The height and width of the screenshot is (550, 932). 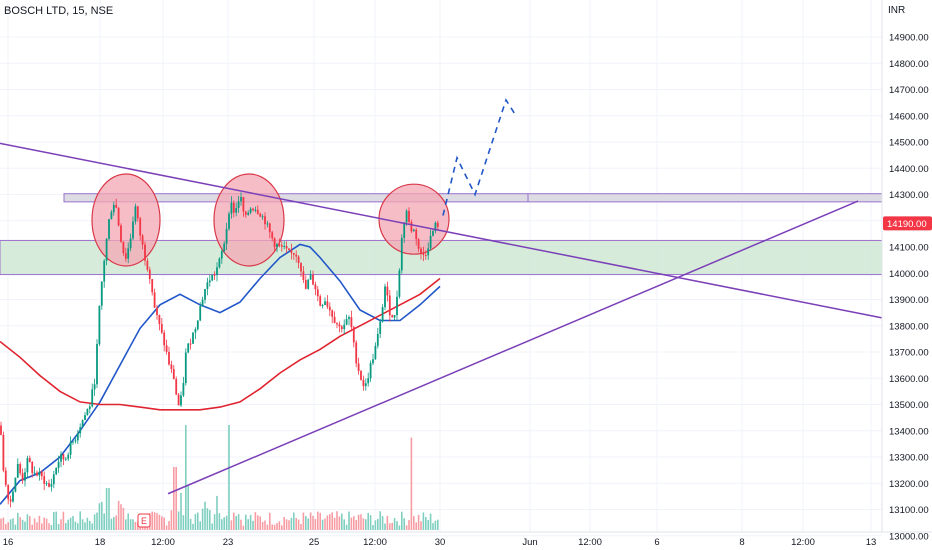 I want to click on x-tick-label: 25, so click(x=314, y=542).